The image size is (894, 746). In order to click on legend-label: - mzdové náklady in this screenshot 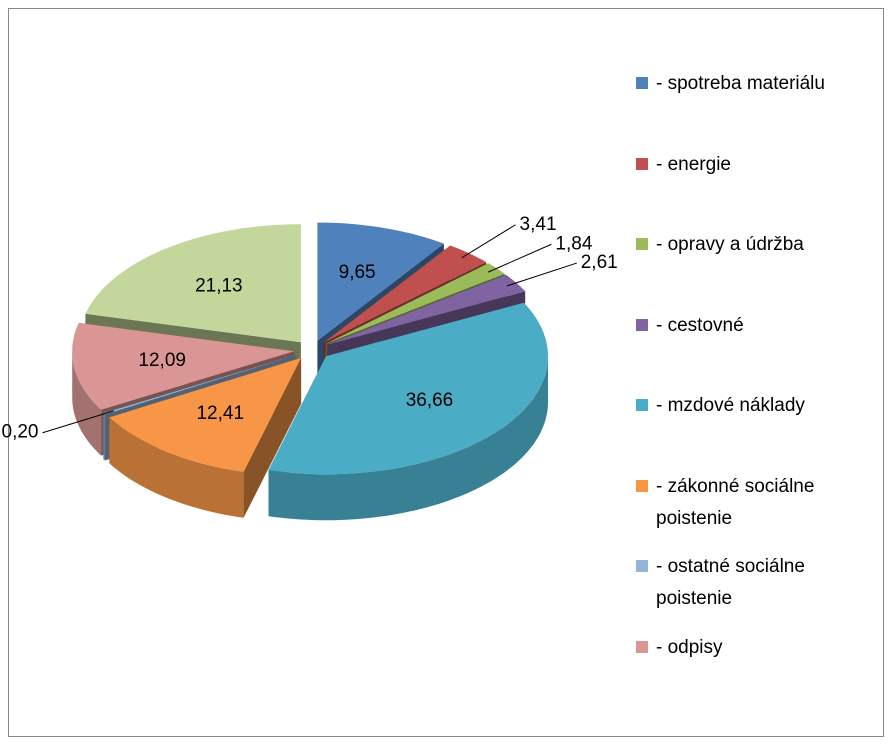, I will do `click(730, 405)`.